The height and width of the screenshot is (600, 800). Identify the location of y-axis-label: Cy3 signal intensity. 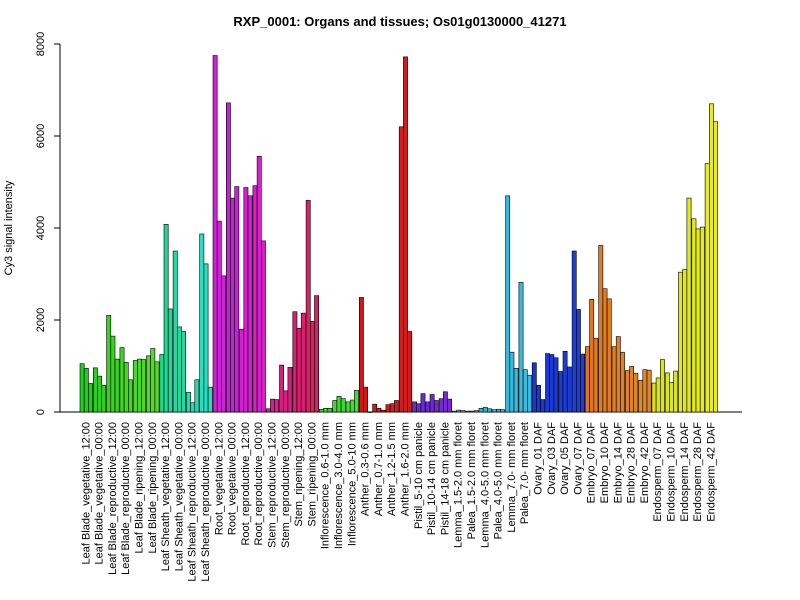
(9, 227).